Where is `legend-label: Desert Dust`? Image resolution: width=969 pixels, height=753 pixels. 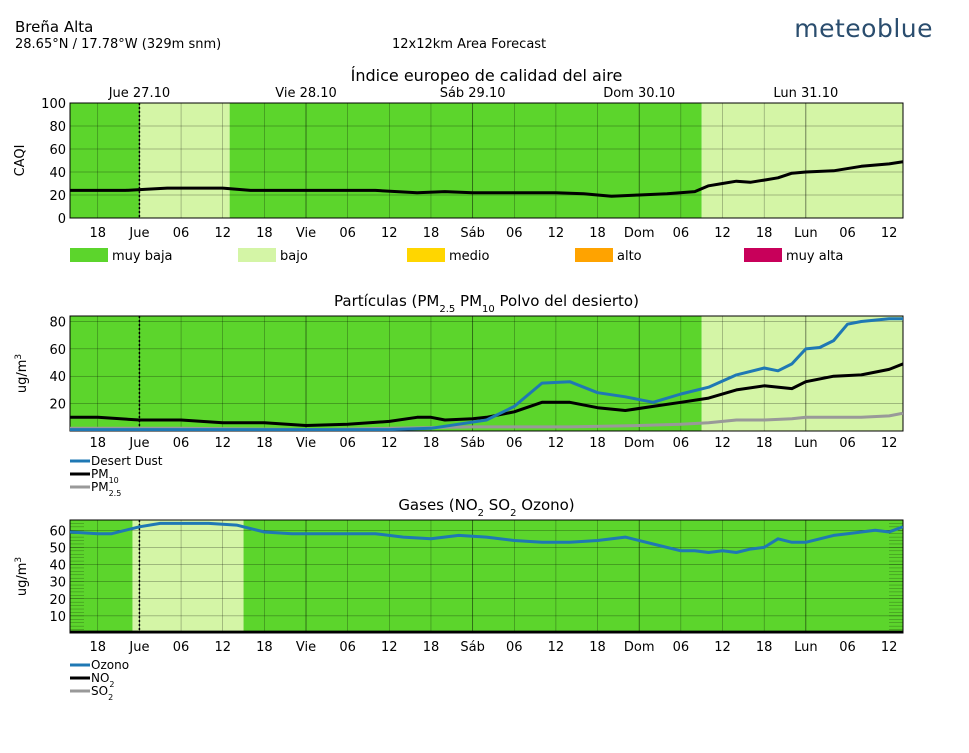
legend-label: Desert Dust is located at coordinates (127, 461).